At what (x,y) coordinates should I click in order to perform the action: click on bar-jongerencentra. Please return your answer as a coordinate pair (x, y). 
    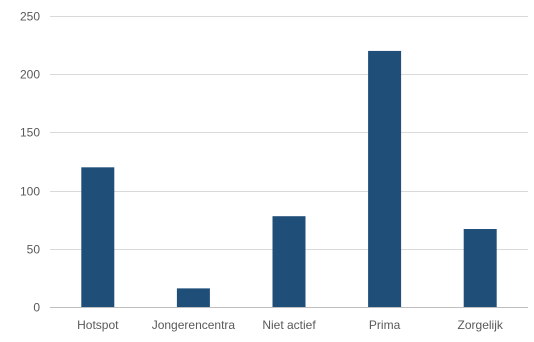
    Looking at the image, I should click on (193, 297).